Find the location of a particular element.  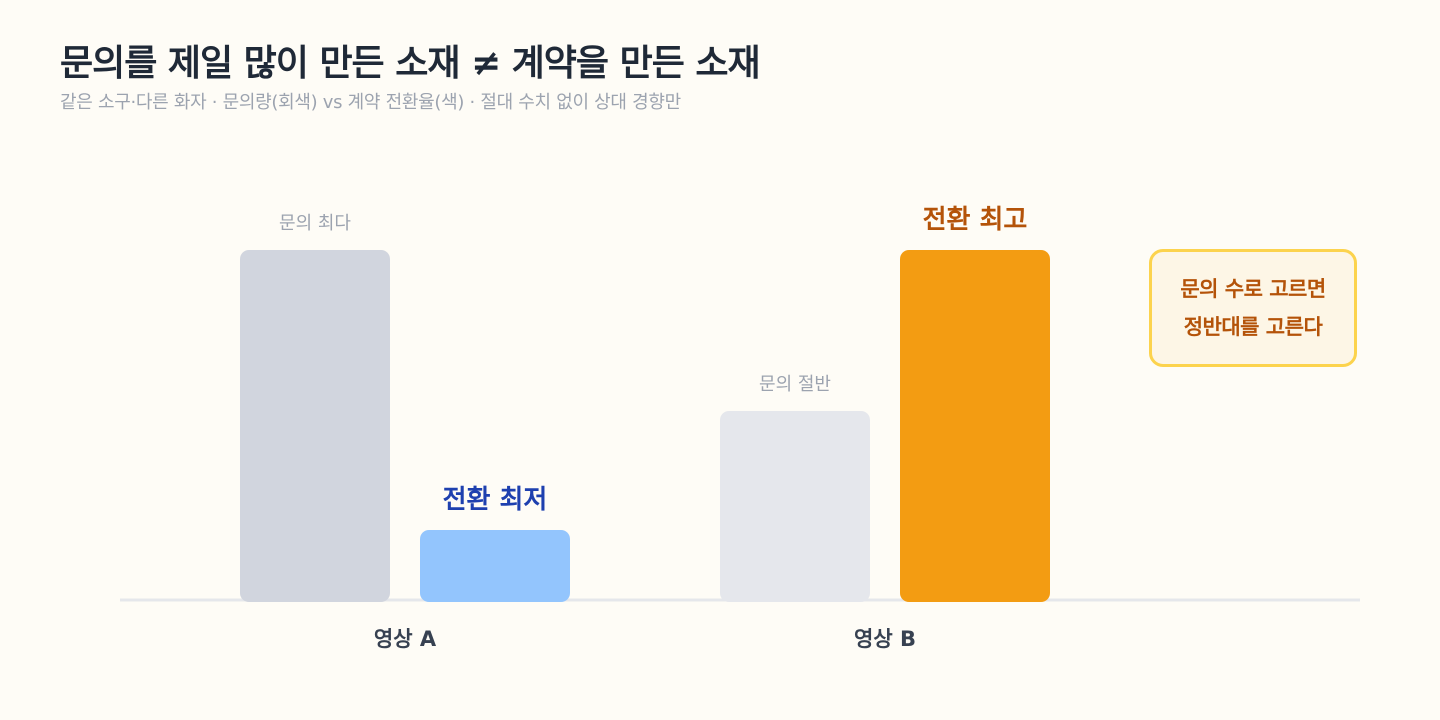

data-label-conversion-1: 전환 최저 is located at coordinates (495, 500).